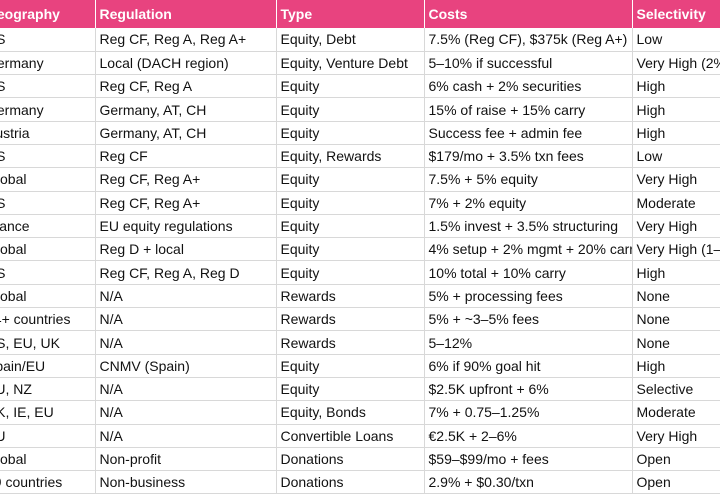  What do you see at coordinates (528, 249) in the screenshot?
I see `cell-costs: 4% setup + 2% mgmt + 20% carry` at bounding box center [528, 249].